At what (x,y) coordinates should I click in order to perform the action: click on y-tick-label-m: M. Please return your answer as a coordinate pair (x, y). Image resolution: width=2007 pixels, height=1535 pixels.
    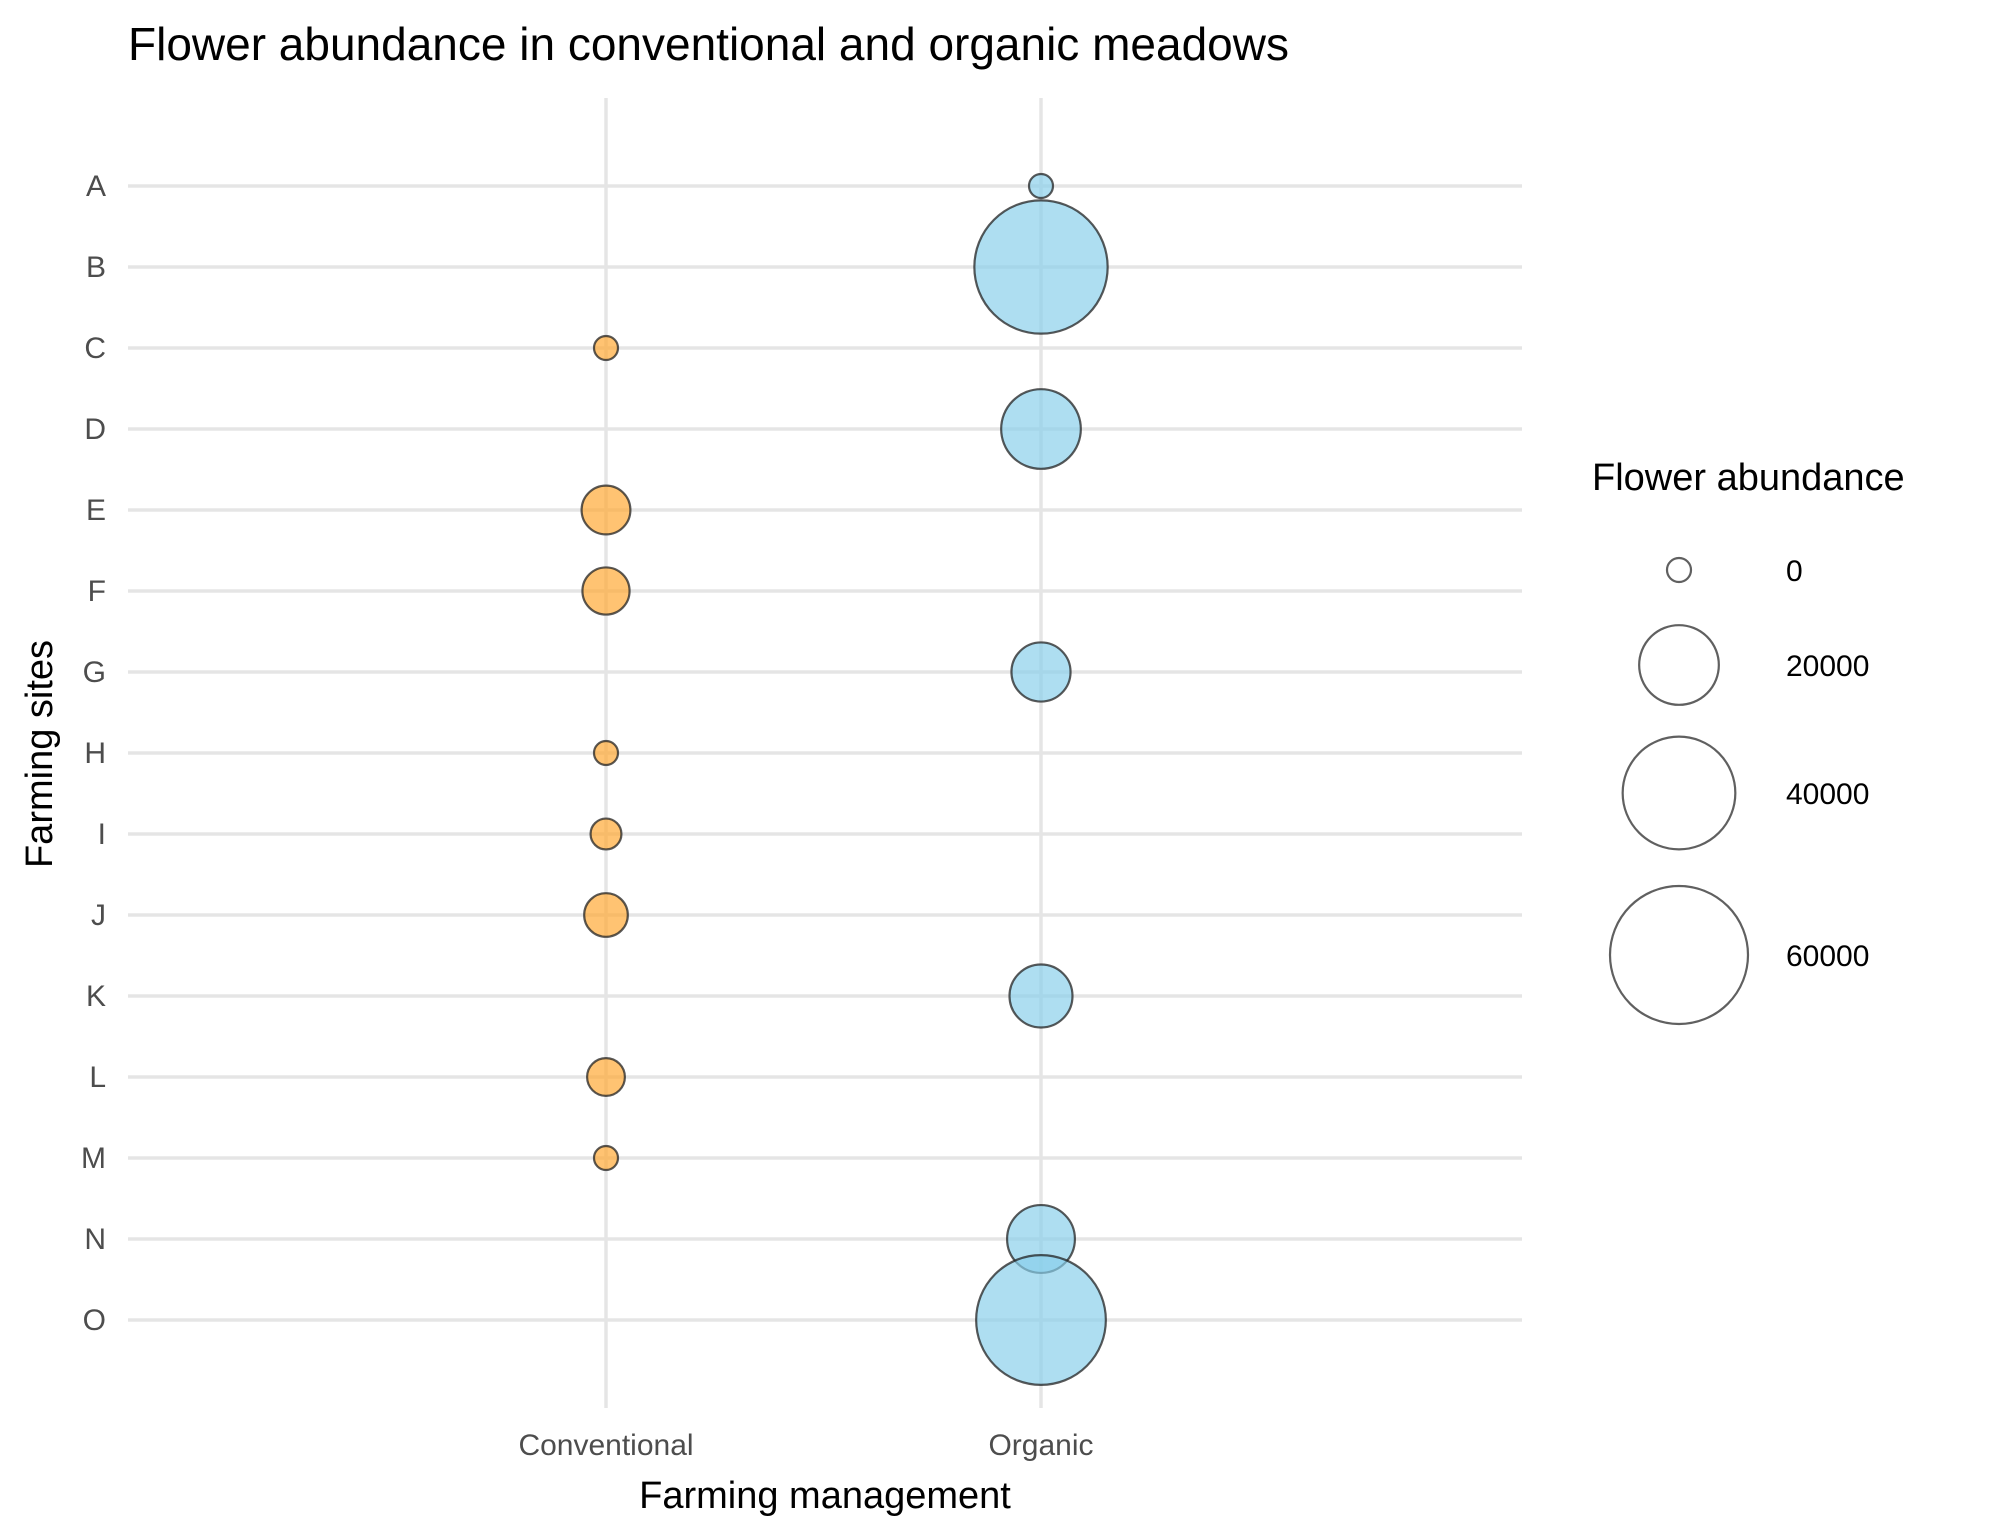
    Looking at the image, I should click on (93, 1158).